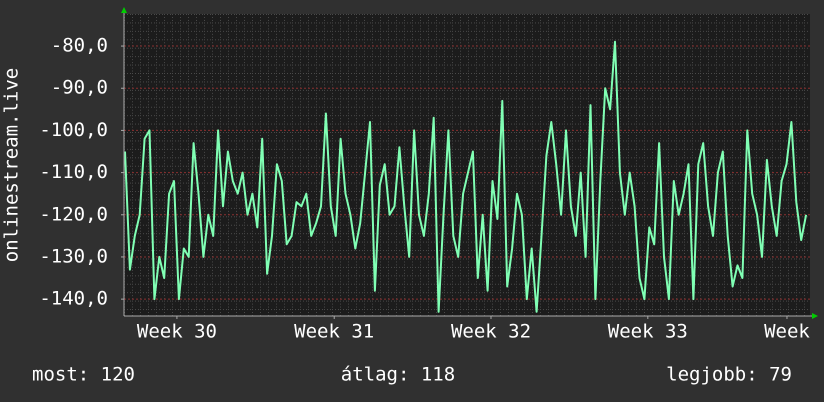  I want to click on x-arrow, so click(815, 316).